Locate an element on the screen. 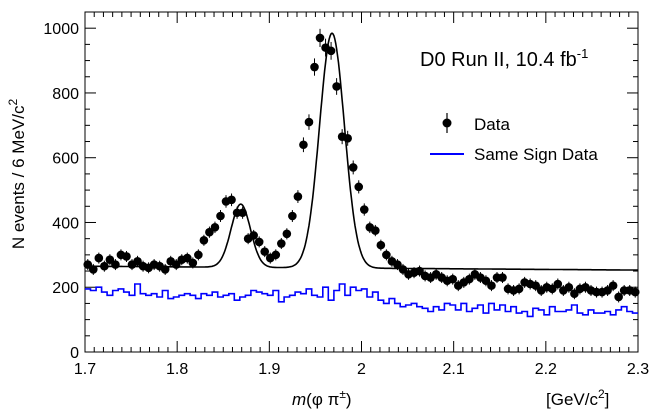  x-tick-label: 2.2 is located at coordinates (546, 369).